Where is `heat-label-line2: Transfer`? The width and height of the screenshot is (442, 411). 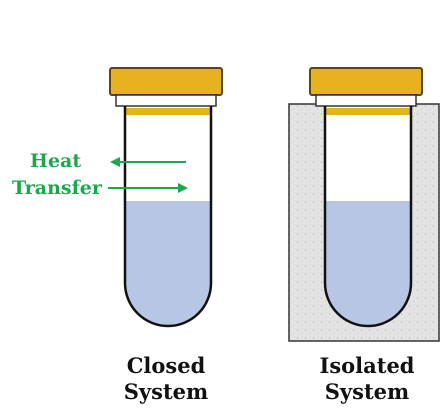 heat-label-line2: Transfer is located at coordinates (57, 188).